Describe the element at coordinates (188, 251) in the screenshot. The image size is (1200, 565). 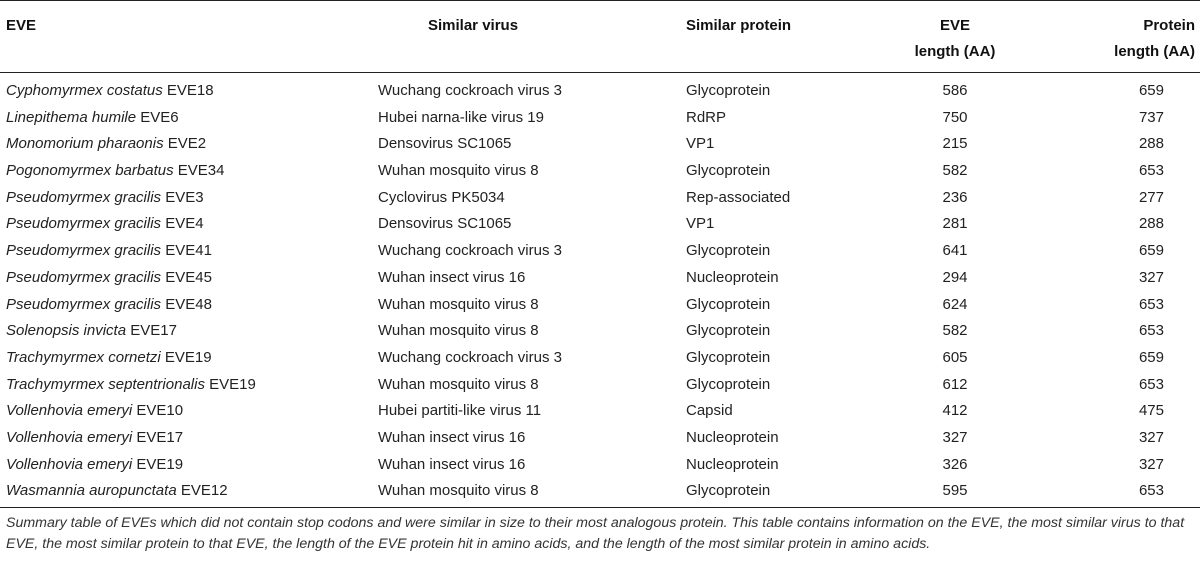
I see `cell-eve-id: EVE41` at that location.